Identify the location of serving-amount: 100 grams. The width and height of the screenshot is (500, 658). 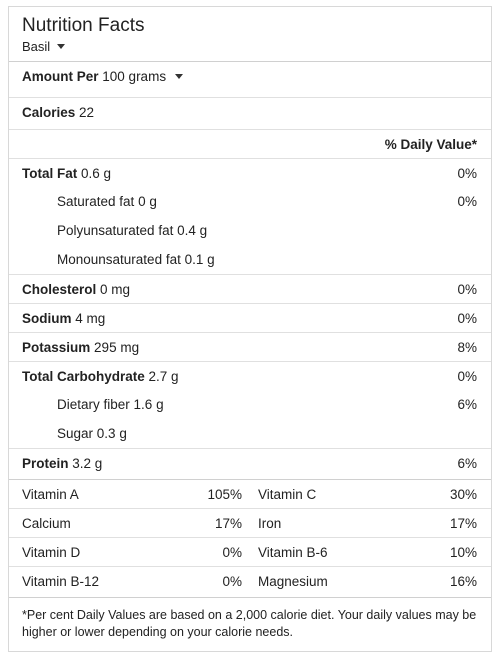
(134, 76).